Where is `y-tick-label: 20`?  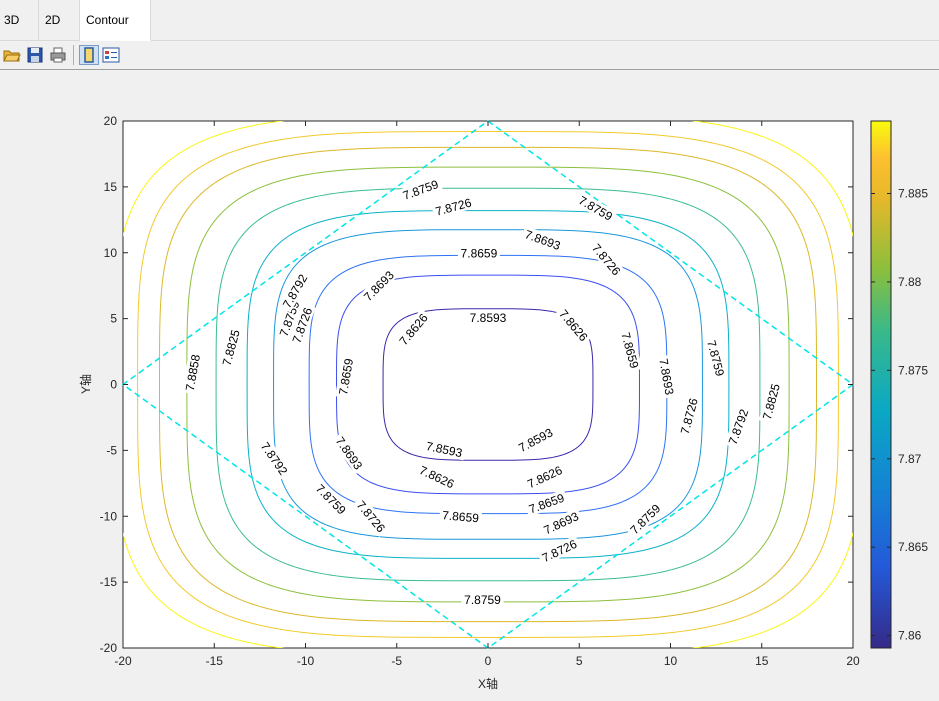
y-tick-label: 20 is located at coordinates (111, 121).